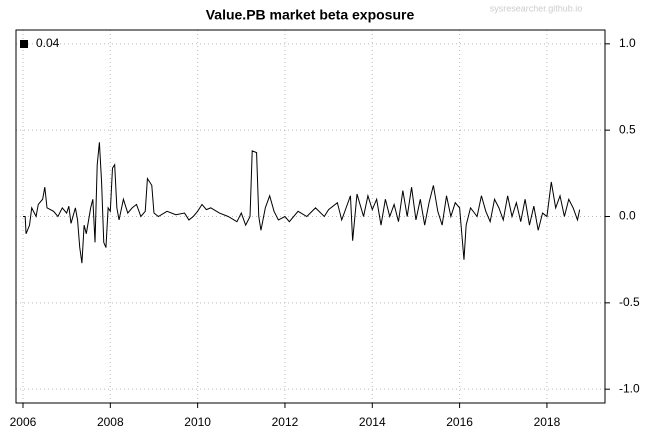 This screenshot has height=437, width=648. Describe the element at coordinates (459, 422) in the screenshot. I see `x-tick-label: 2016` at that location.